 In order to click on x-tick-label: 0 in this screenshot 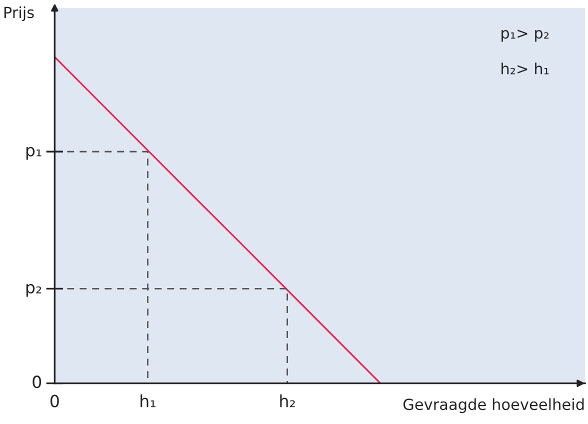, I will do `click(54, 401)`.